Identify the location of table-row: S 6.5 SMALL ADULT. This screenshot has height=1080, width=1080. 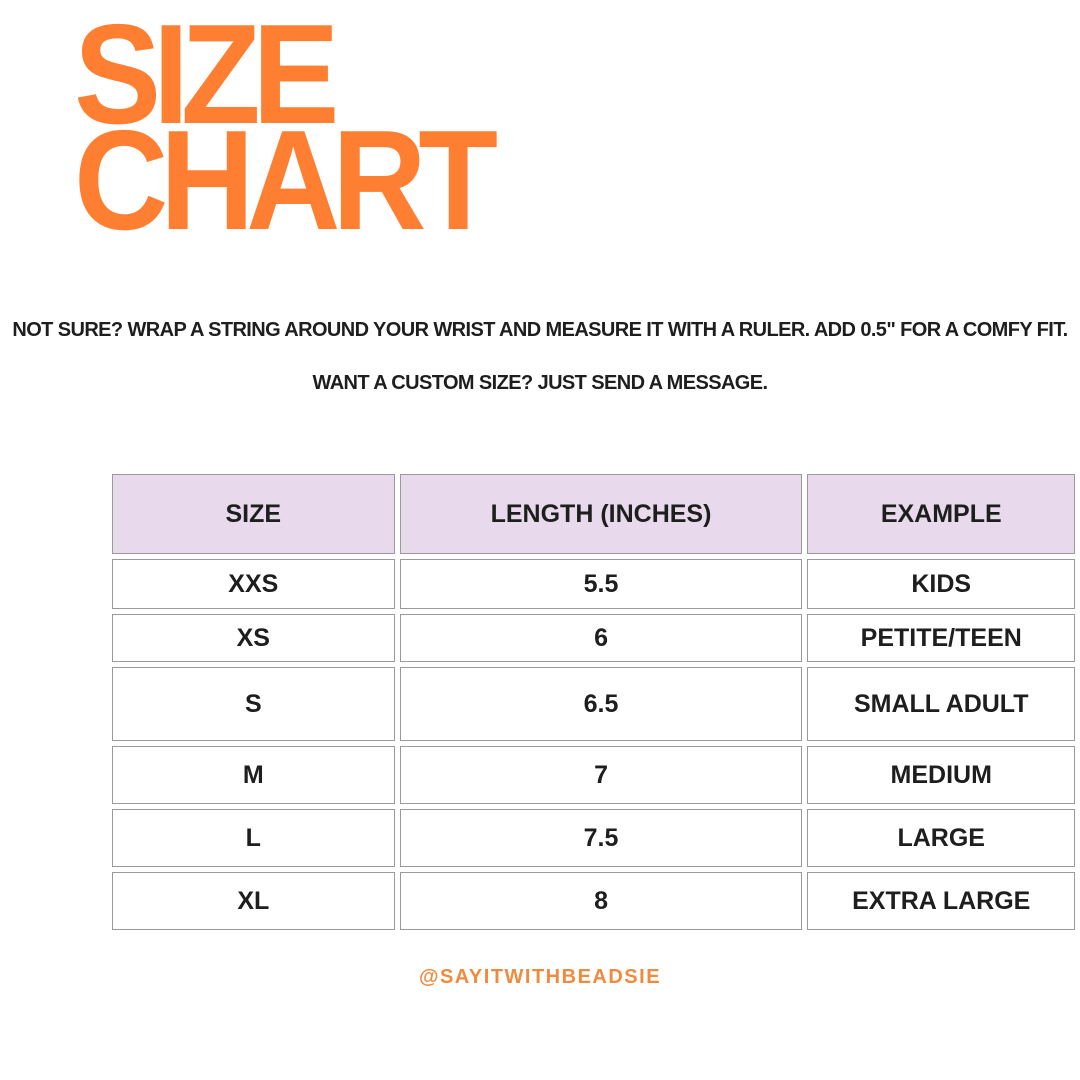
(593, 704).